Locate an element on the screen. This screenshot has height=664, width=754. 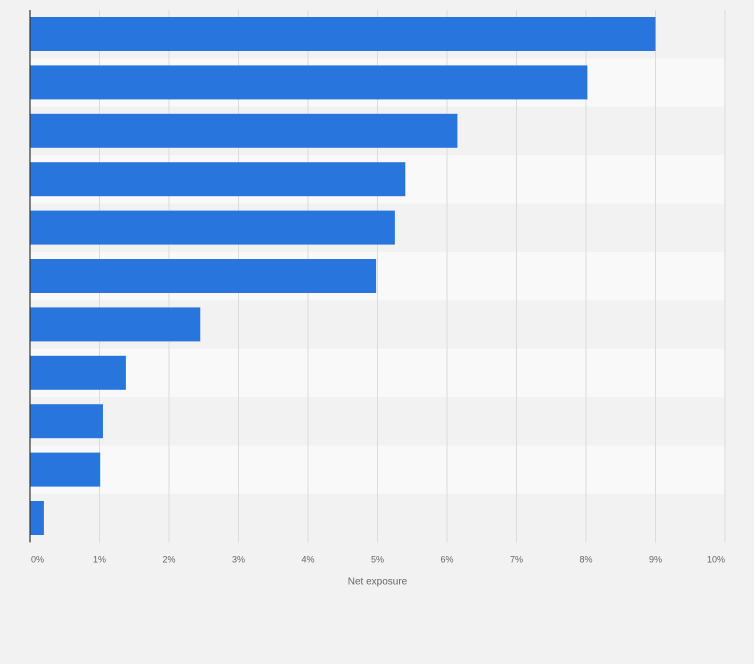
x-tick-label: 8% is located at coordinates (585, 559).